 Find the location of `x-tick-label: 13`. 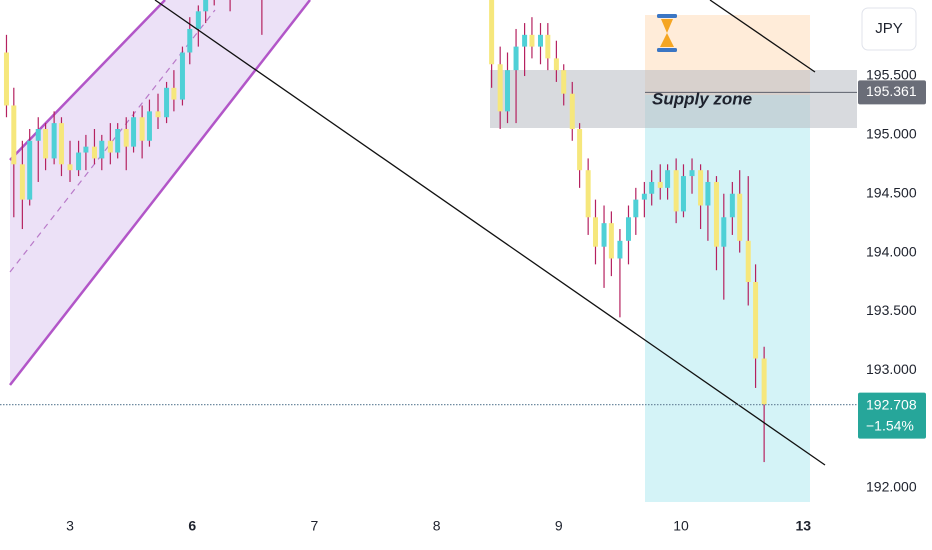

x-tick-label: 13 is located at coordinates (803, 526).